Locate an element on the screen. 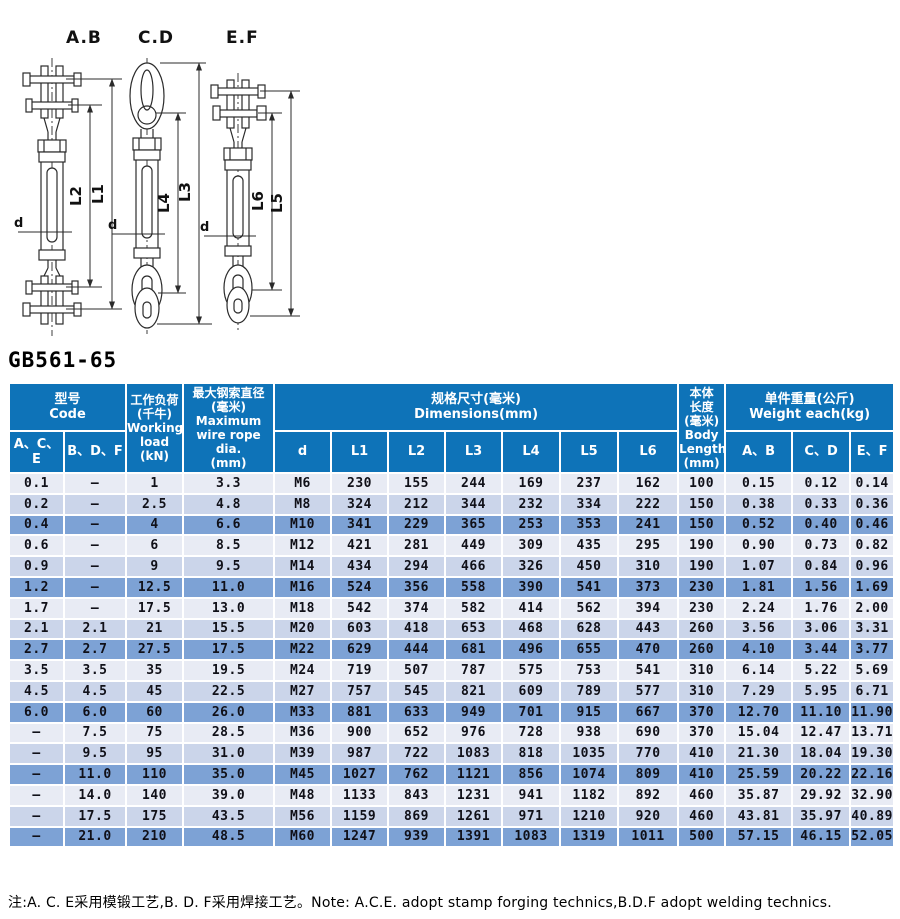 This screenshot has width=900, height=919. table-cell: 869 is located at coordinates (417, 816).